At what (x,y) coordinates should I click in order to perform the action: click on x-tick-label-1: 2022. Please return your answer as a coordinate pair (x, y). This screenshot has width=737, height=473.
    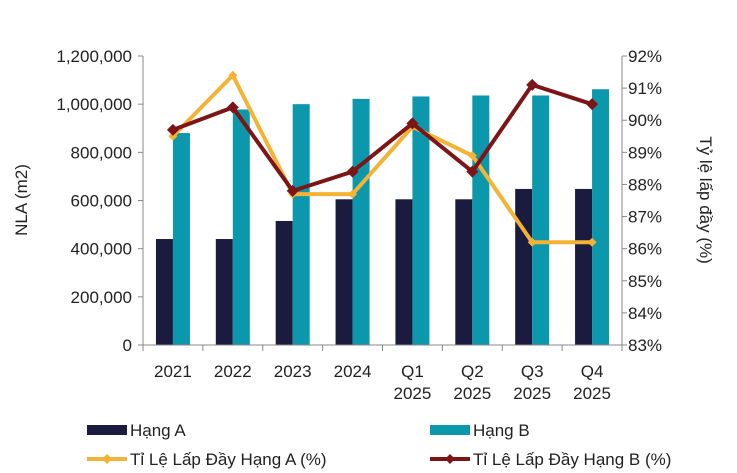
    Looking at the image, I should click on (233, 371).